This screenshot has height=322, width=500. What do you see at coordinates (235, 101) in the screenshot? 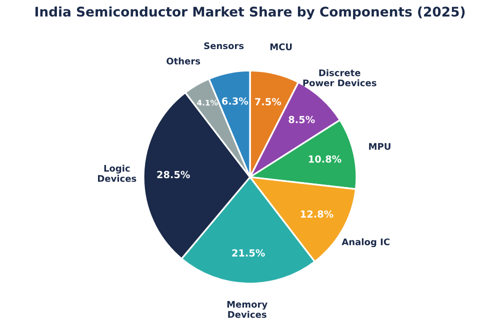
I see `data-label: 6.3%` at bounding box center [235, 101].